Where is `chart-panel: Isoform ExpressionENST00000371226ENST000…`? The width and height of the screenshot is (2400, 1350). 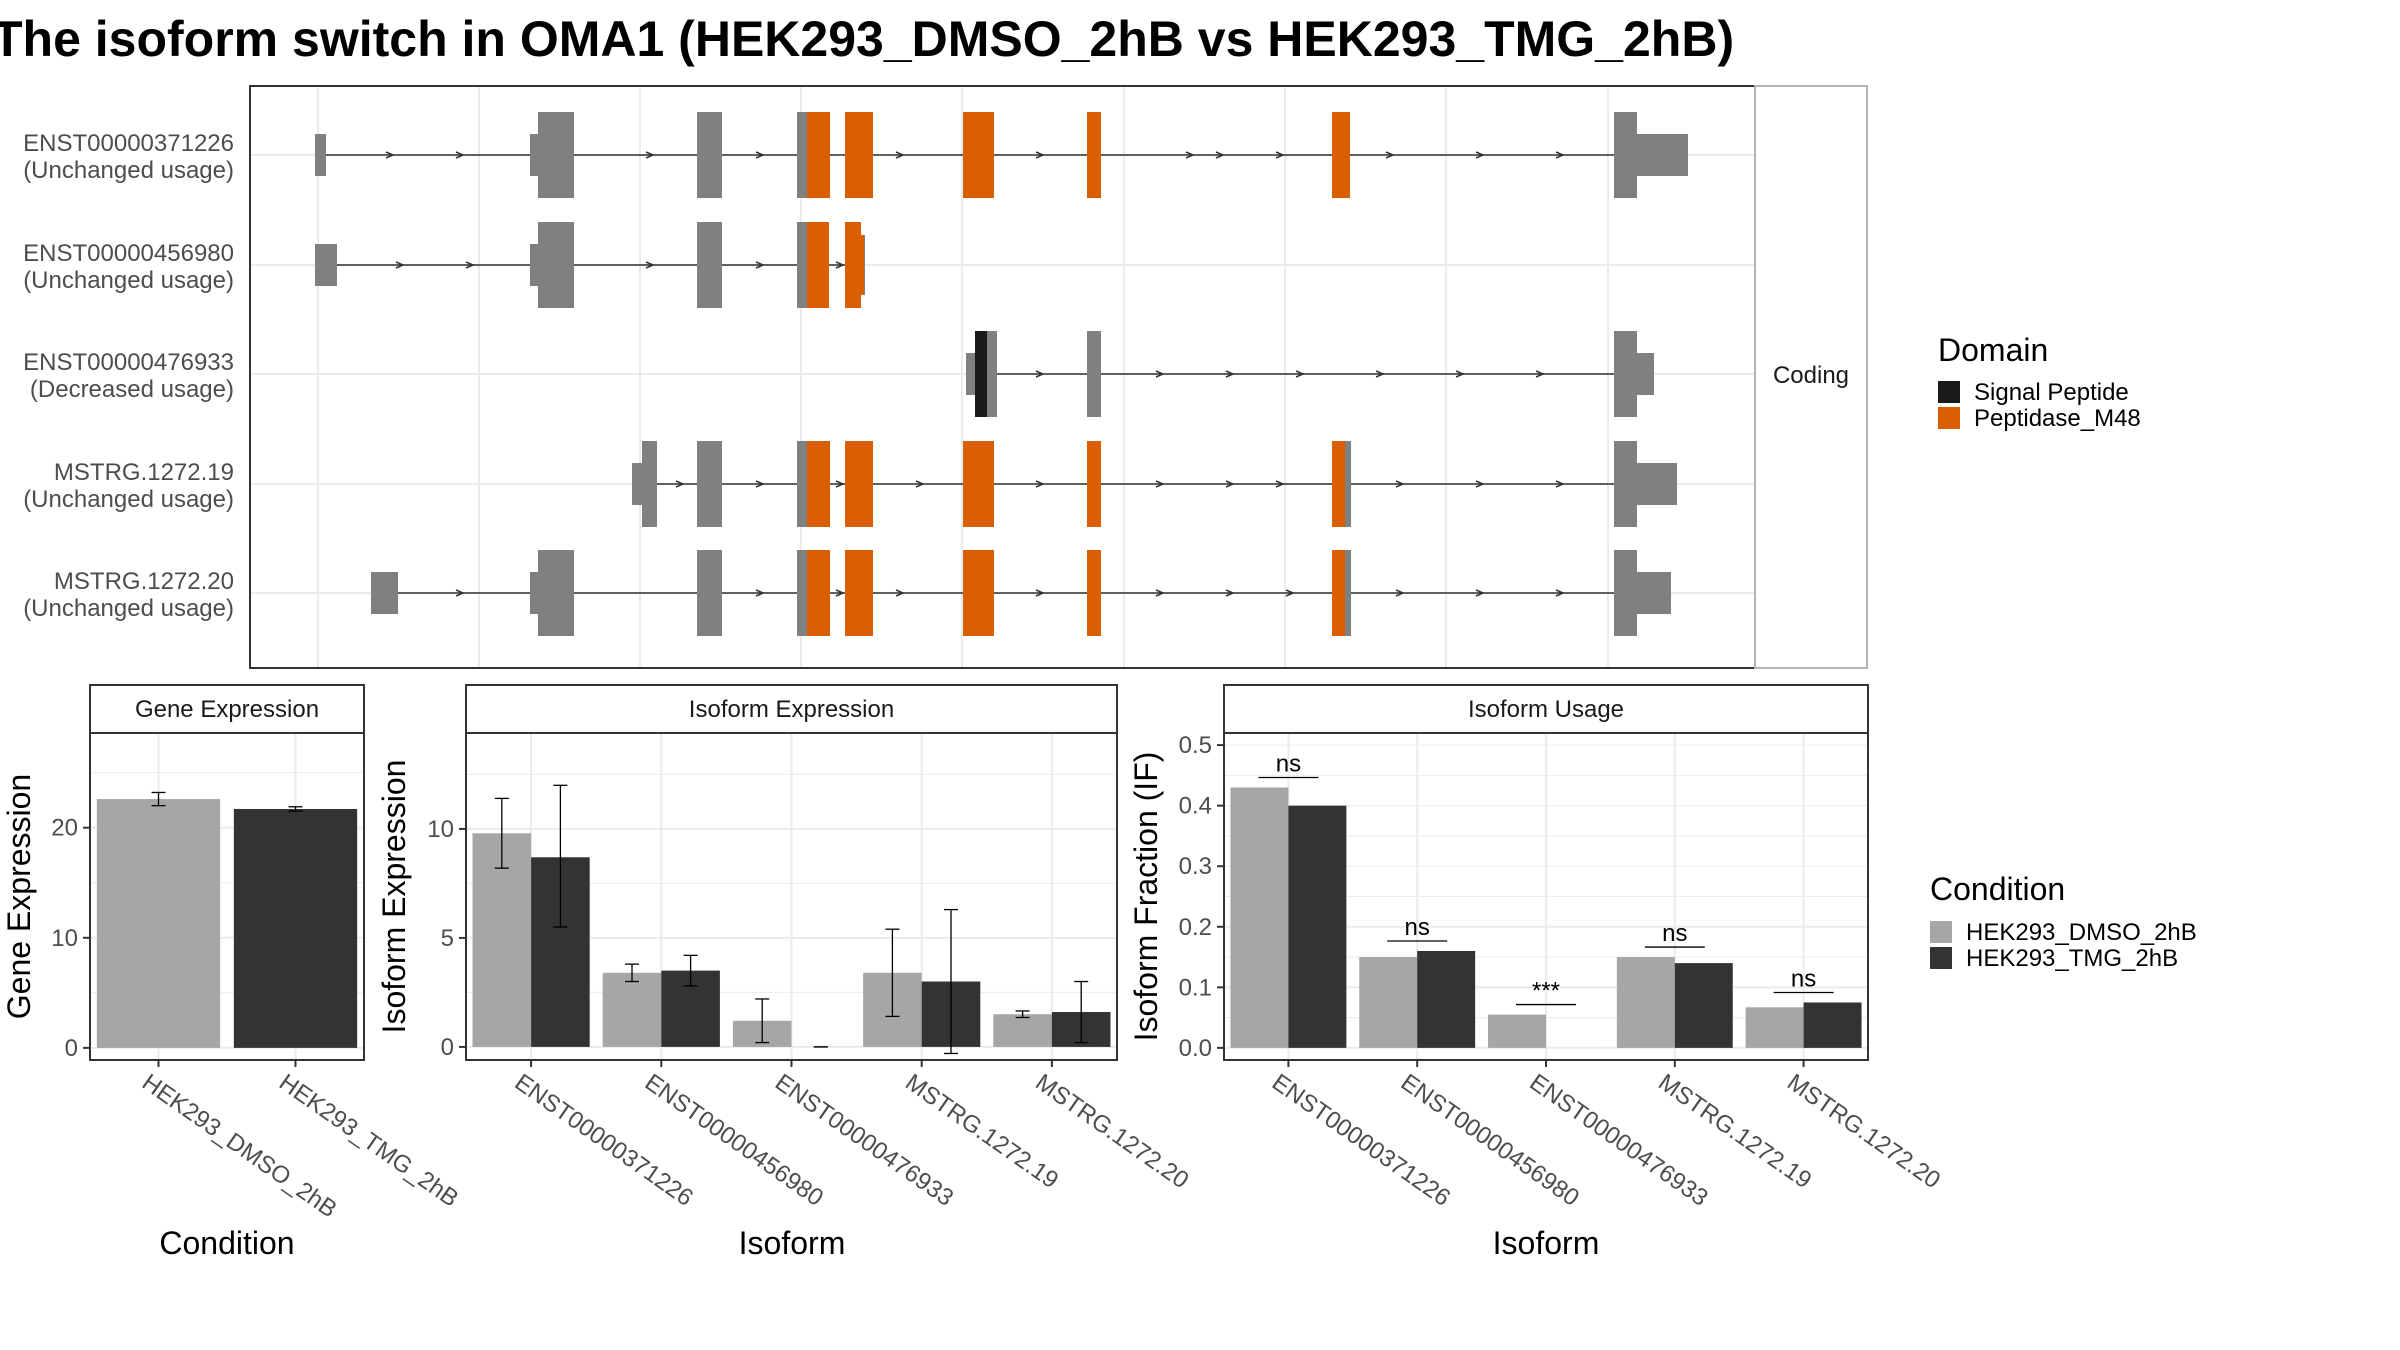
chart-panel: Isoform ExpressionENST00000371226ENST000… is located at coordinates (784, 972).